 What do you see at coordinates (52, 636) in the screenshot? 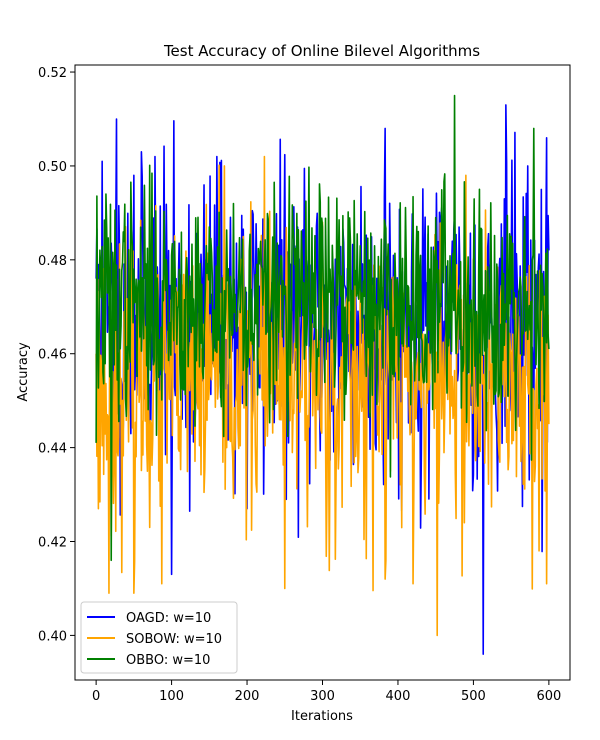
I see `y-tick-label: 0.40` at bounding box center [52, 636].